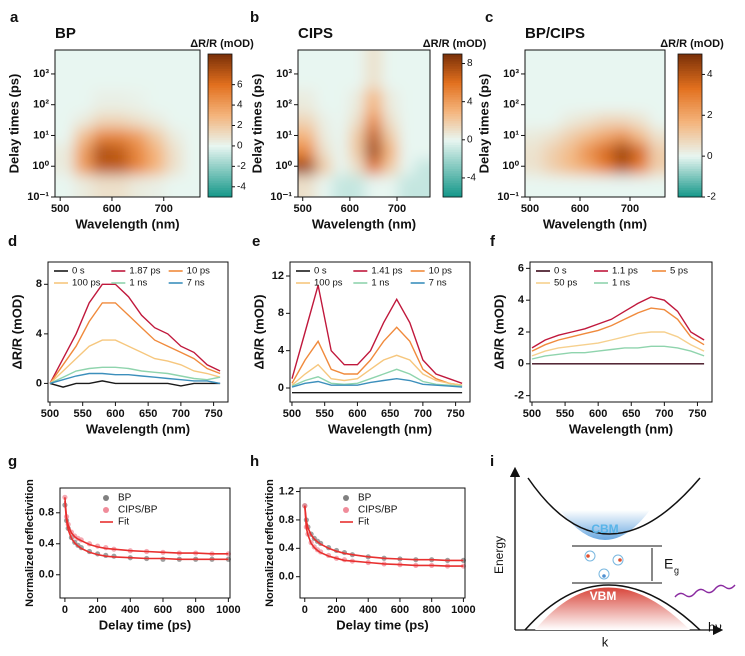  I want to click on y-tick-label: 1.2, so click(286, 491).